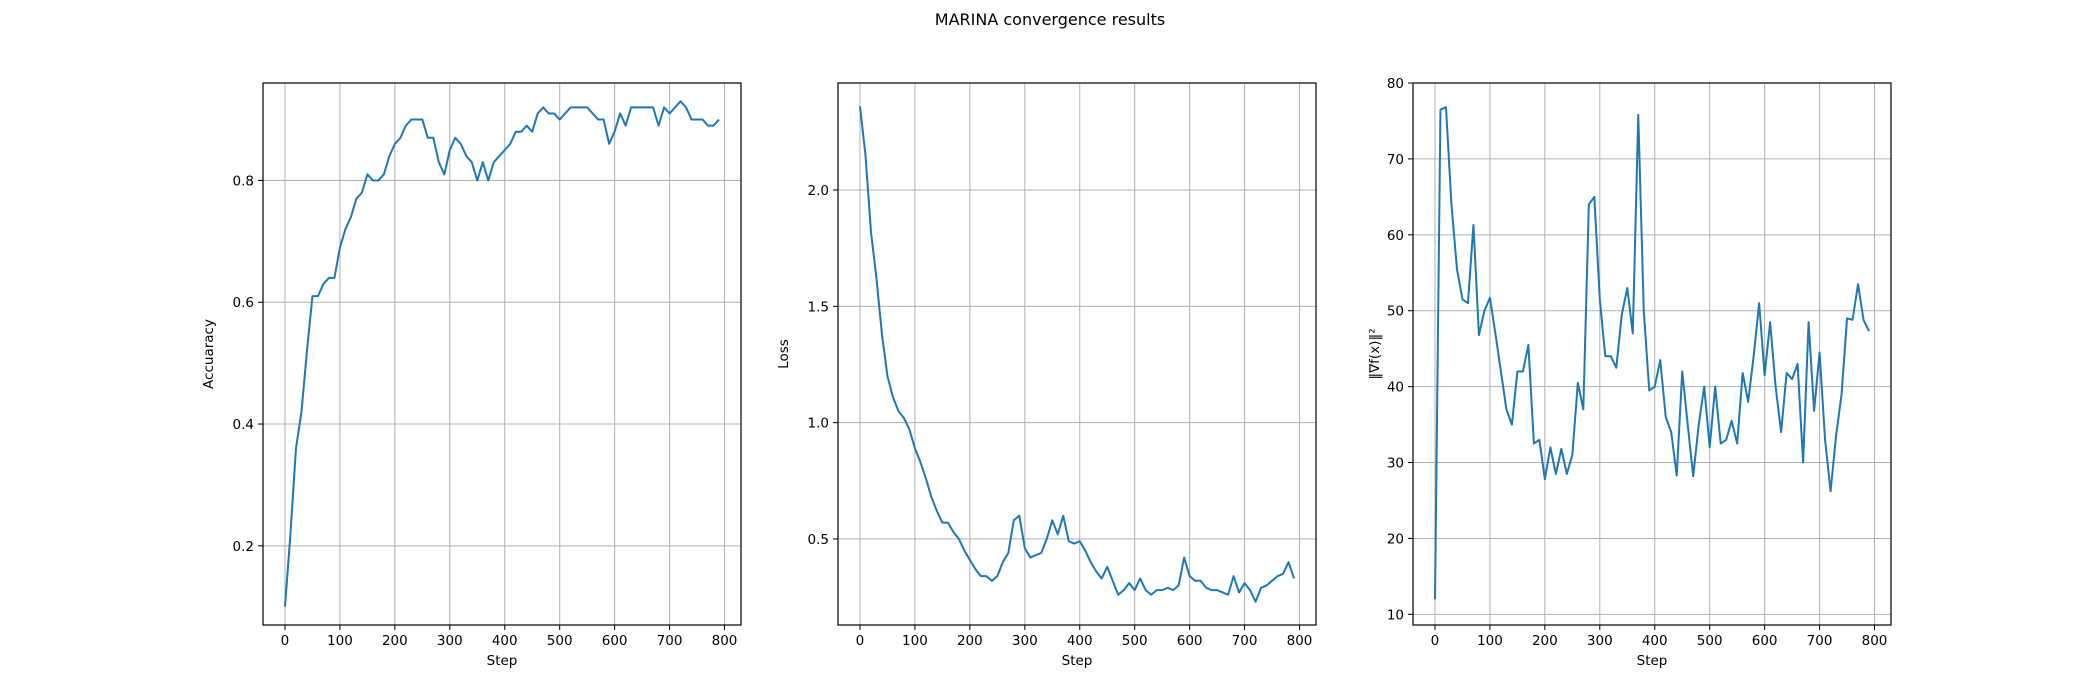  What do you see at coordinates (243, 547) in the screenshot?
I see `y-tick-label: 0.2` at bounding box center [243, 547].